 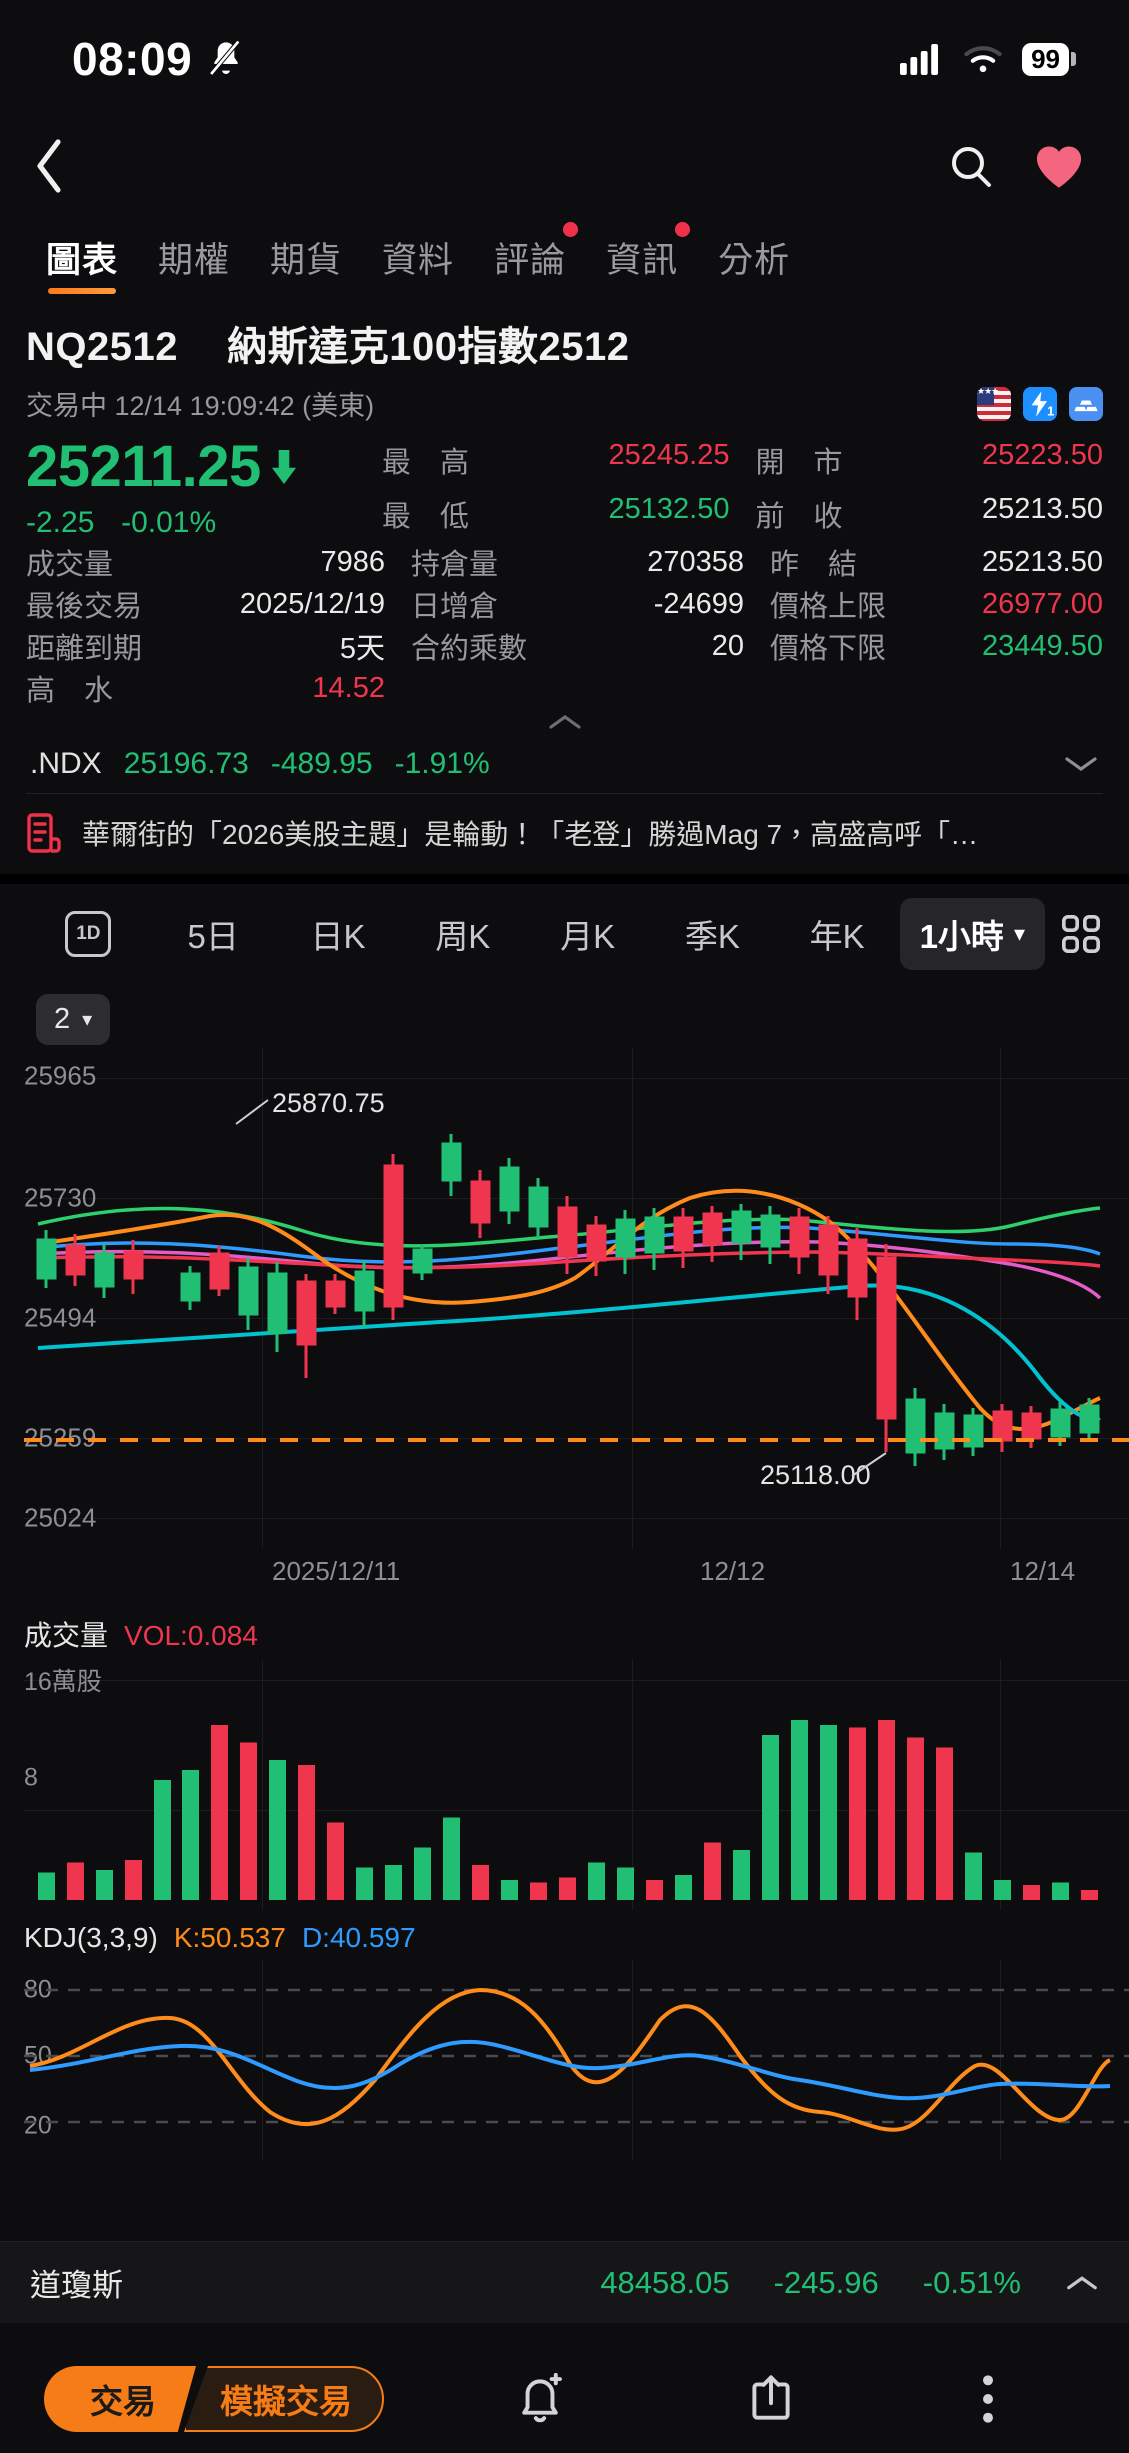 What do you see at coordinates (971, 166) in the screenshot?
I see `search-icon` at bounding box center [971, 166].